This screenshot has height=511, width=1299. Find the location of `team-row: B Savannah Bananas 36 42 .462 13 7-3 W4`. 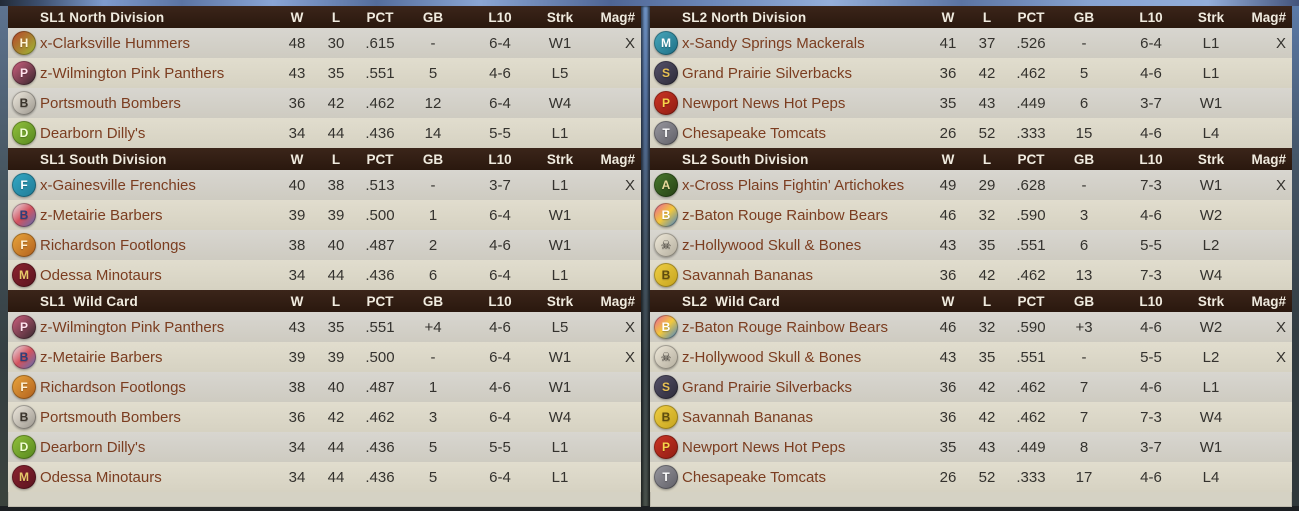

team-row: B Savannah Bananas 36 42 .462 13 7-3 W4 is located at coordinates (971, 275).